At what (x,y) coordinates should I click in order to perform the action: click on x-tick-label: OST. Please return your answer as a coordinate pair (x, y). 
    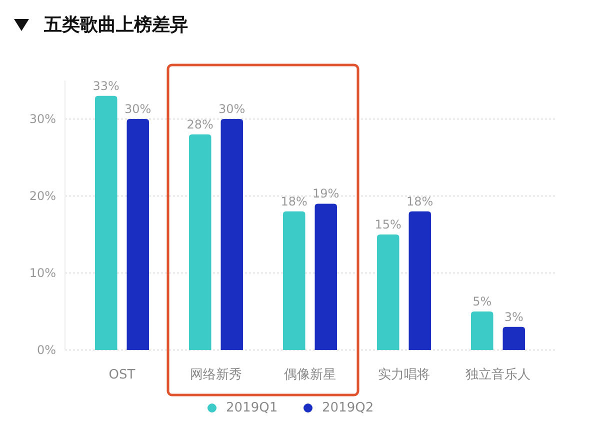
    Looking at the image, I should click on (122, 375).